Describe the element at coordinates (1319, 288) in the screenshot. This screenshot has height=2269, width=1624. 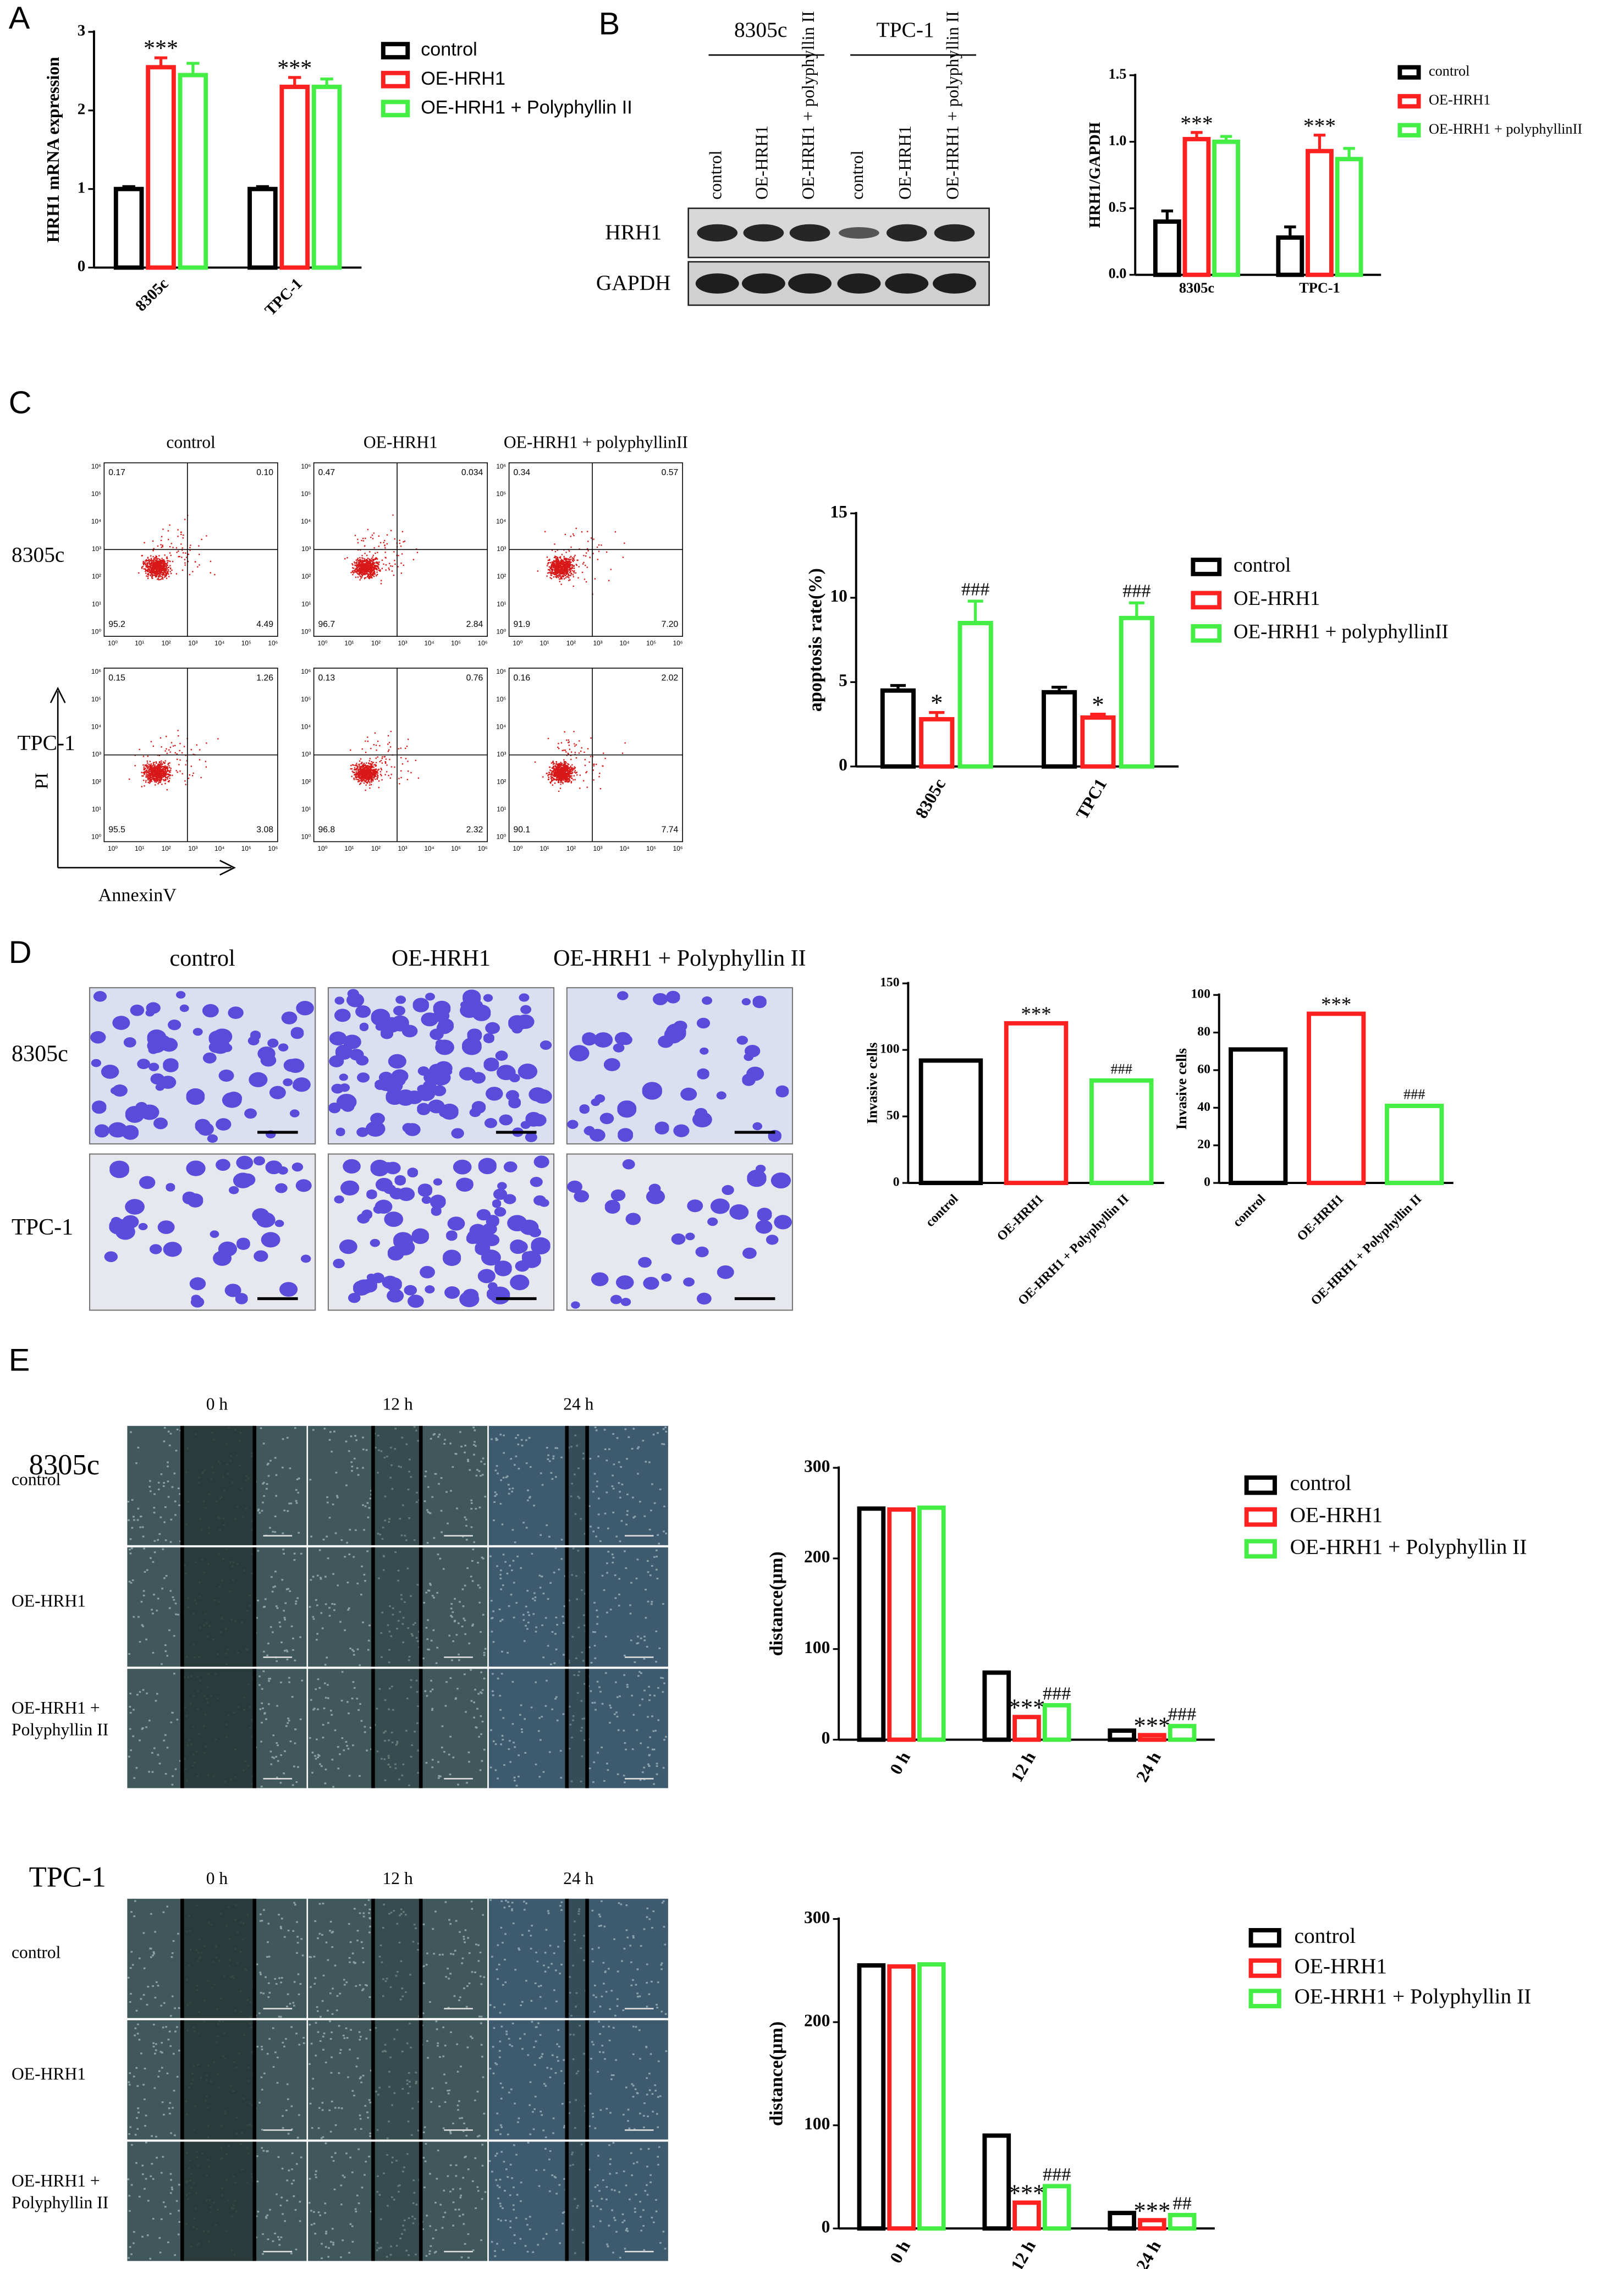
I see `x-tick-label: TPC-1` at that location.